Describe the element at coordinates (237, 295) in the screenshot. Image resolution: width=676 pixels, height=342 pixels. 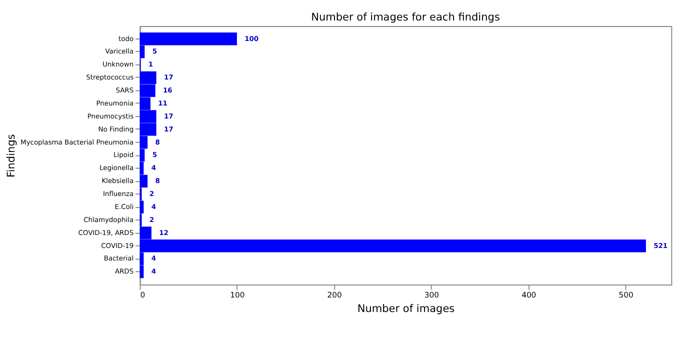
I see `x-tick-label: 100` at that location.